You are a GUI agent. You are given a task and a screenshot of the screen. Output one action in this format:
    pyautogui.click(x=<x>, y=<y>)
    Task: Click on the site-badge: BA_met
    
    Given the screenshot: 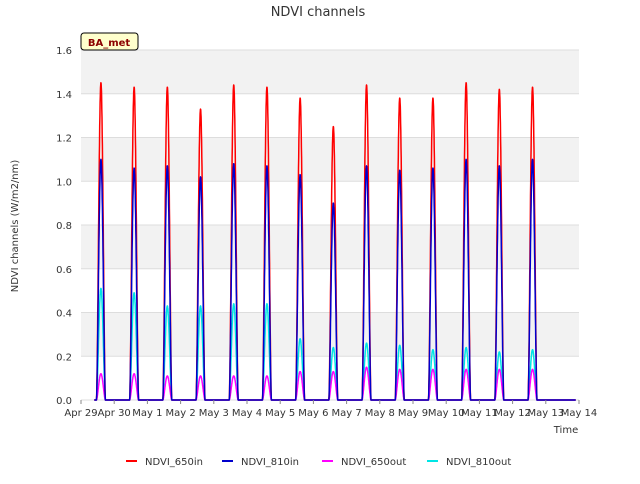 What is the action you would take?
    pyautogui.click(x=109, y=41)
    